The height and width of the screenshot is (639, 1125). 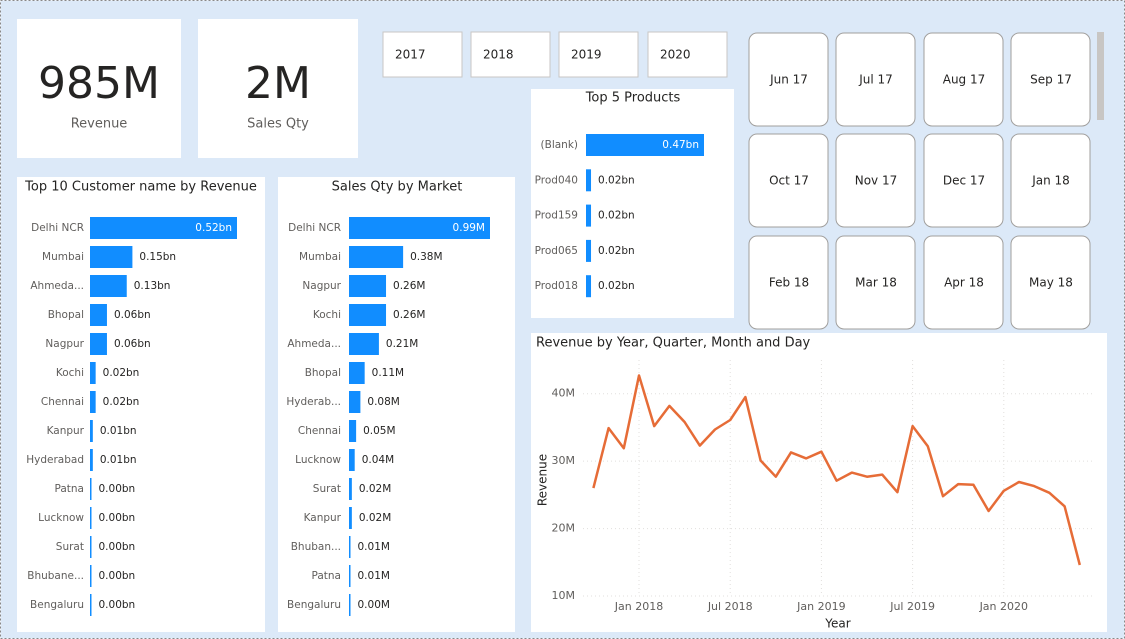 What do you see at coordinates (55, 460) in the screenshot?
I see `category-label: Hyderabad` at bounding box center [55, 460].